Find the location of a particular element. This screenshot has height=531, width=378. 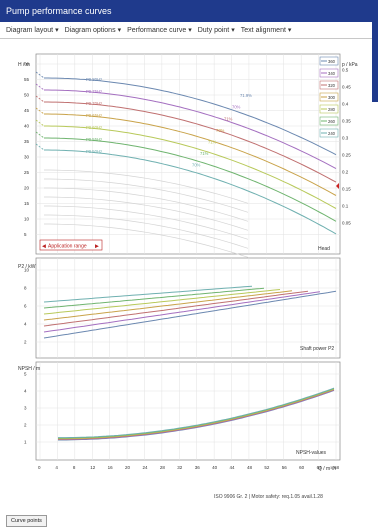

head-tick-label: 35 is located at coordinates (27, 141).